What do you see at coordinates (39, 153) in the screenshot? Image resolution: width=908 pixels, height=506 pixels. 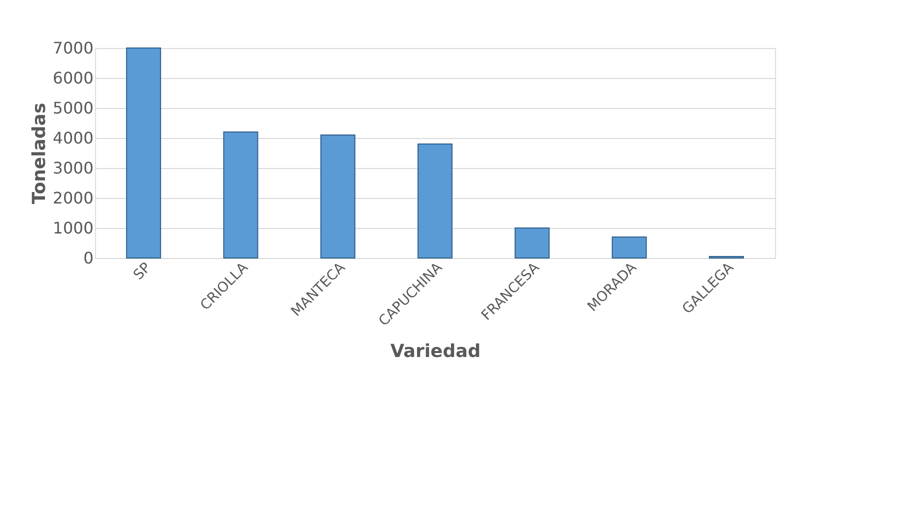 I see `y-axis-title: Toneladas` at bounding box center [39, 153].